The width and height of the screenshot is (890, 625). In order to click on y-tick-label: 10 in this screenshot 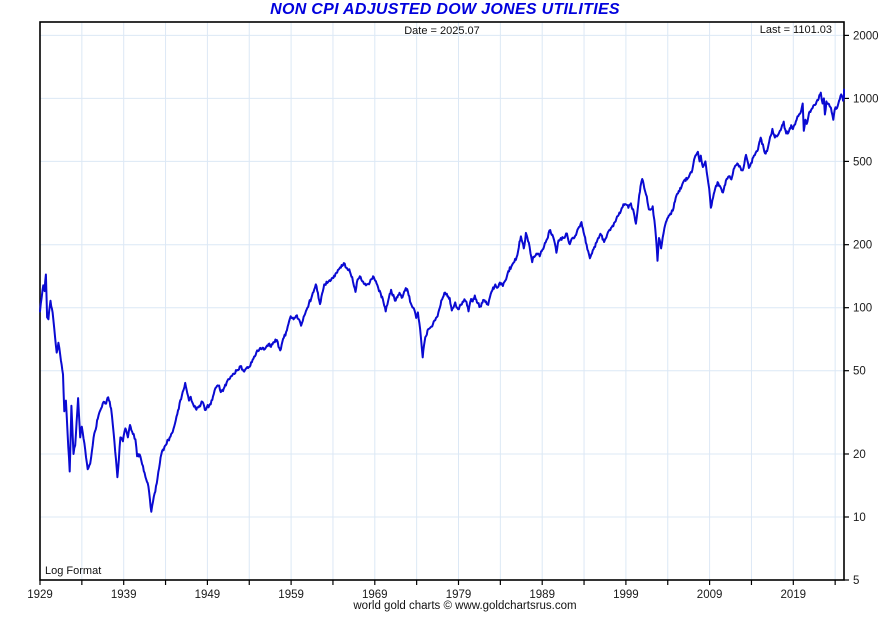, I will do `click(859, 518)`.